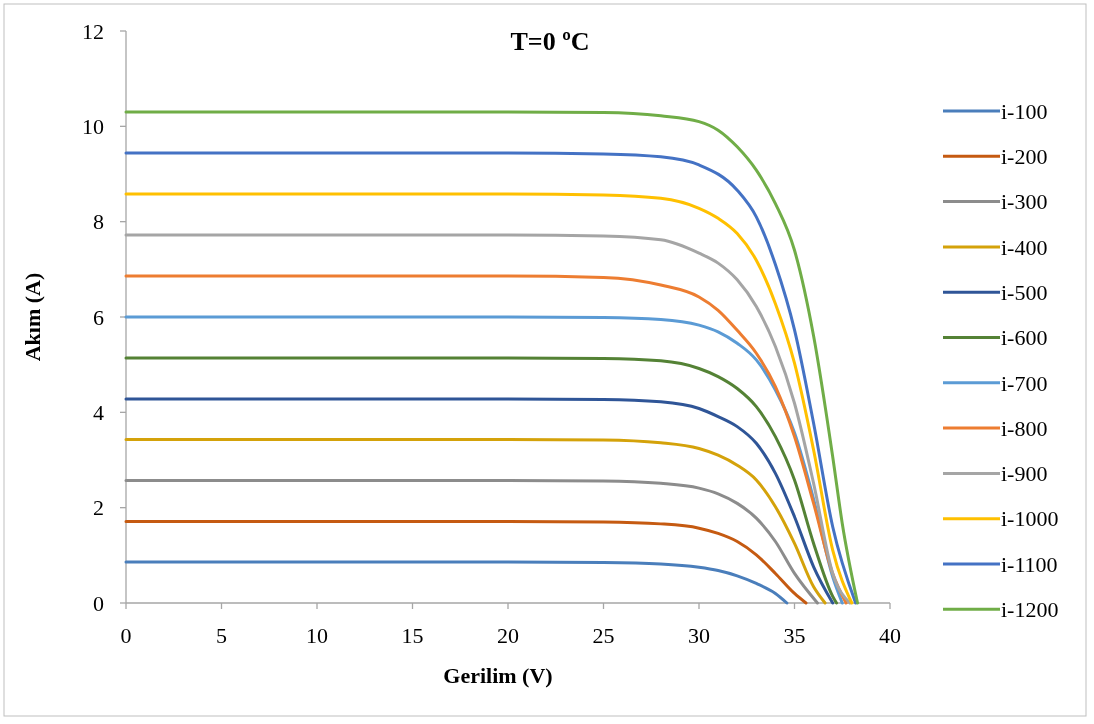 This screenshot has height=724, width=1094. What do you see at coordinates (498, 675) in the screenshot?
I see `x-axis-title: Gerilim (V)` at bounding box center [498, 675].